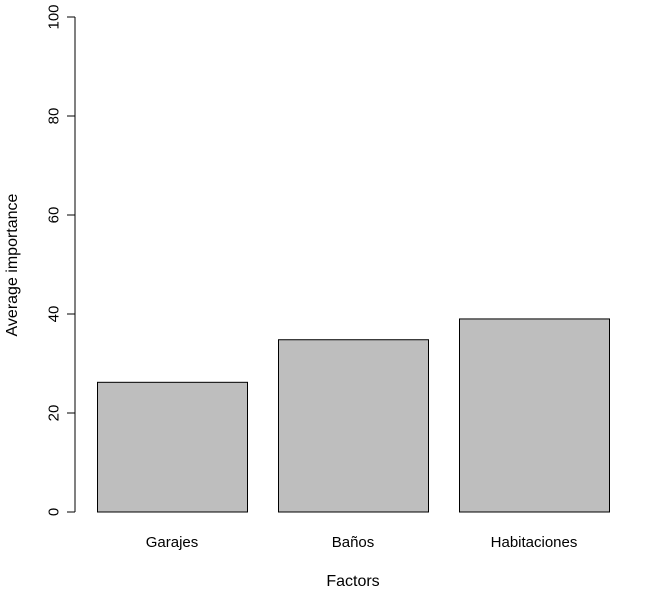 This screenshot has height=602, width=650. Describe the element at coordinates (172, 447) in the screenshot. I see `bar-garajes` at that location.